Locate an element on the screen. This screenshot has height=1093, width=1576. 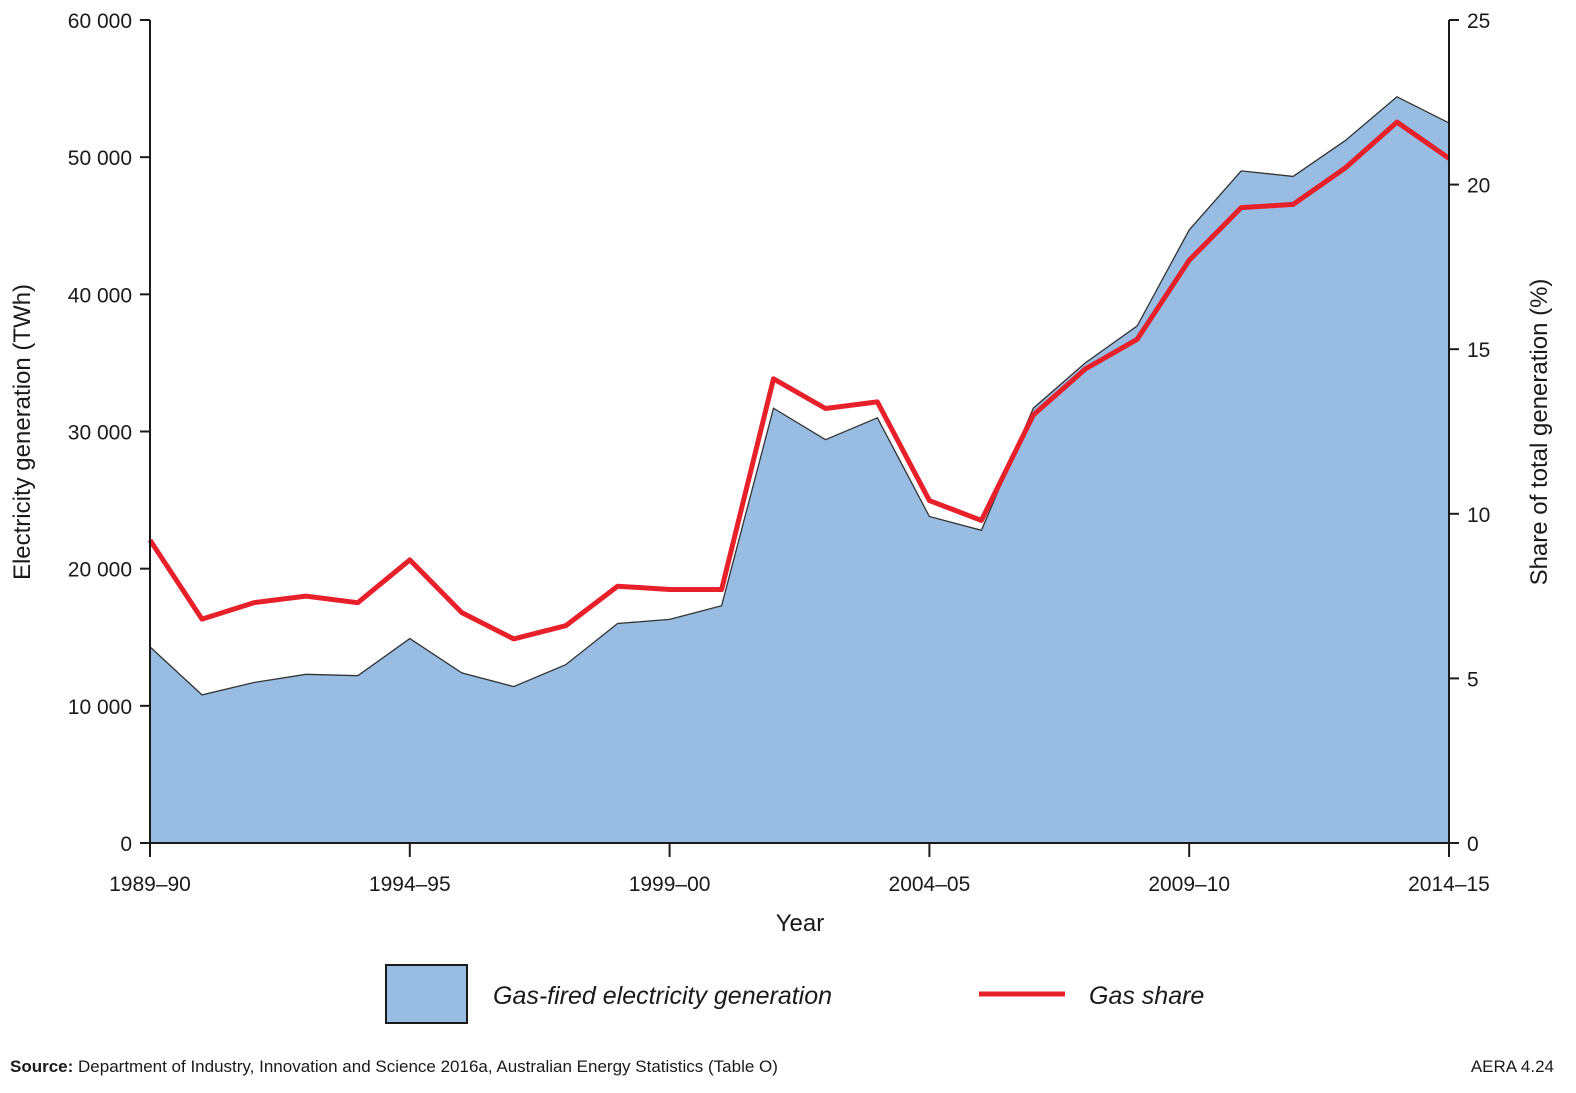
left-y-ticks: 0 10 000 20 000 30 000 40 000 50 000 60 000 is located at coordinates (109, 433).